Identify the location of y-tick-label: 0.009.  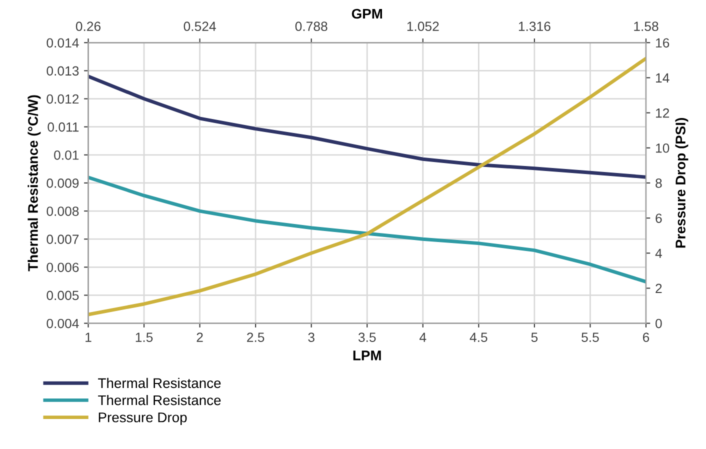
(62, 183).